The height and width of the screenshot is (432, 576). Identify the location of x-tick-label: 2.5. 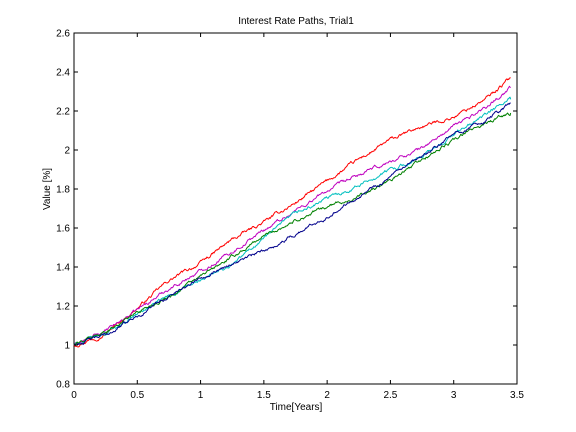
(390, 395).